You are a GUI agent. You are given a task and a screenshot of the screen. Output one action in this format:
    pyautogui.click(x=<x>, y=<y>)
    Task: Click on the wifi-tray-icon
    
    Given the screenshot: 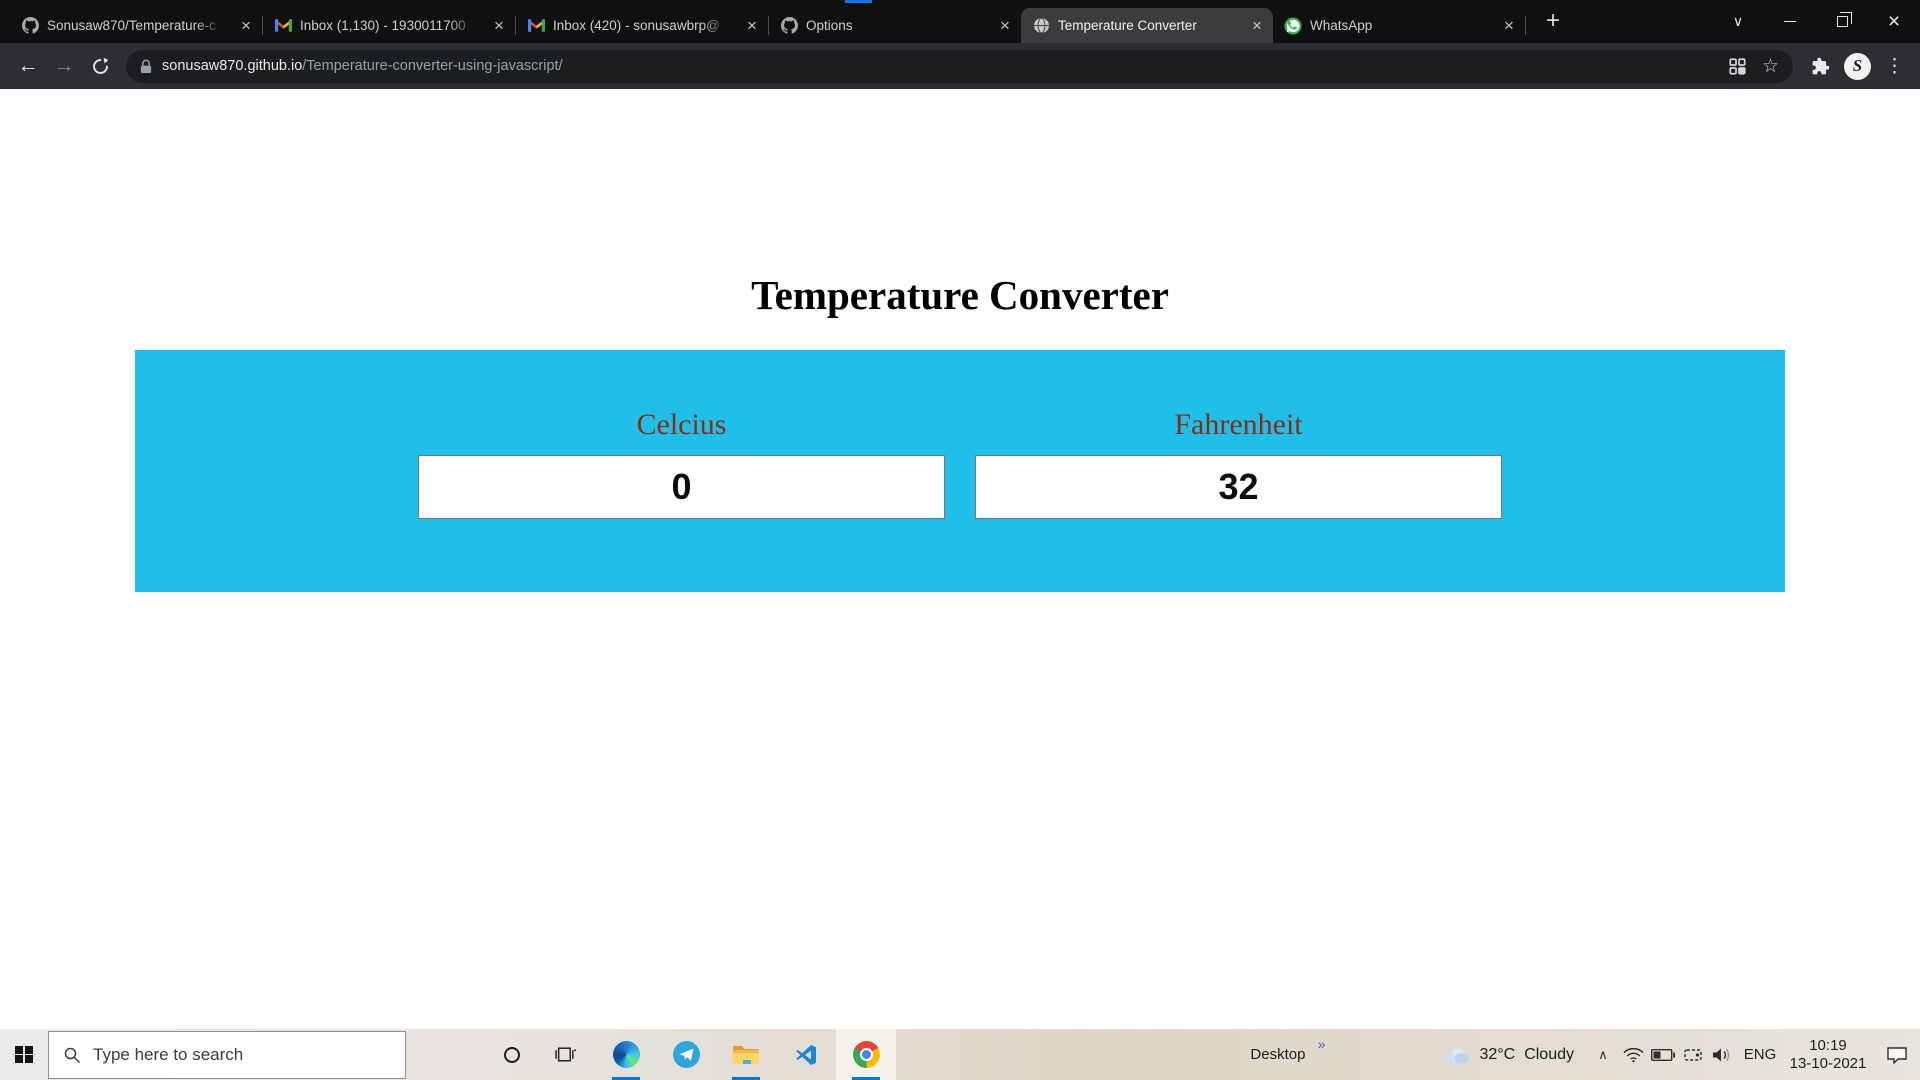 What is the action you would take?
    pyautogui.click(x=1633, y=1054)
    